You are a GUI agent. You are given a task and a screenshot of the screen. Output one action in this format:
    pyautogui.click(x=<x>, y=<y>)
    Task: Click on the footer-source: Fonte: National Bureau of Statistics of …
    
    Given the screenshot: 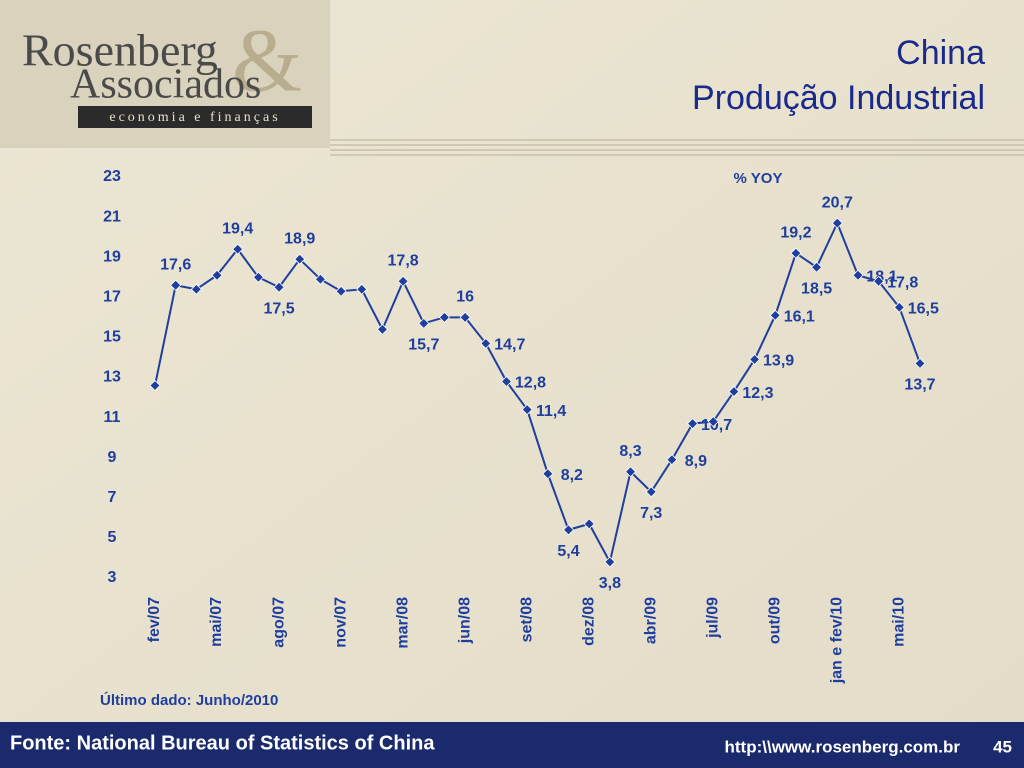 What is the action you would take?
    pyautogui.click(x=222, y=743)
    